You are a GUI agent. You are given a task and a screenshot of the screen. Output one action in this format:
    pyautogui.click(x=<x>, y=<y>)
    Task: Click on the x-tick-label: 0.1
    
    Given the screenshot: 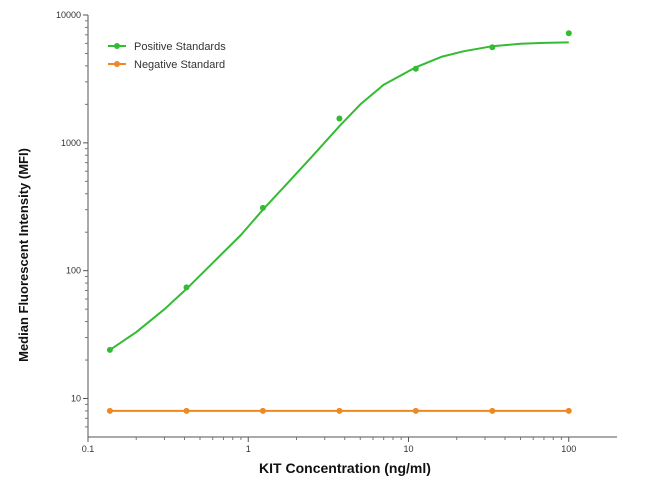 What is the action you would take?
    pyautogui.click(x=88, y=449)
    